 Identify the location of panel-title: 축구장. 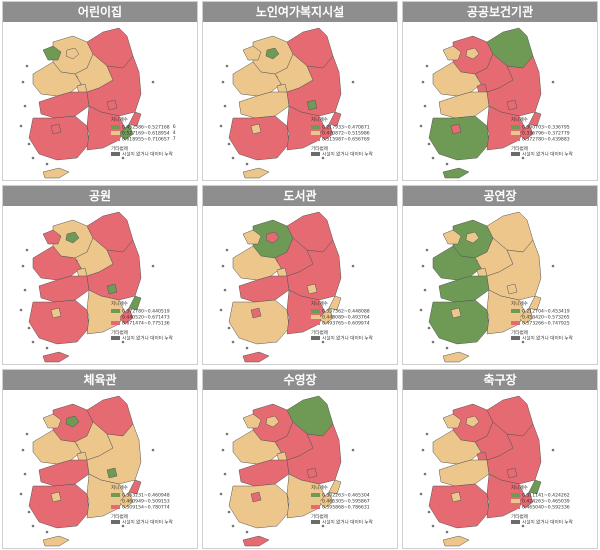
(500, 380).